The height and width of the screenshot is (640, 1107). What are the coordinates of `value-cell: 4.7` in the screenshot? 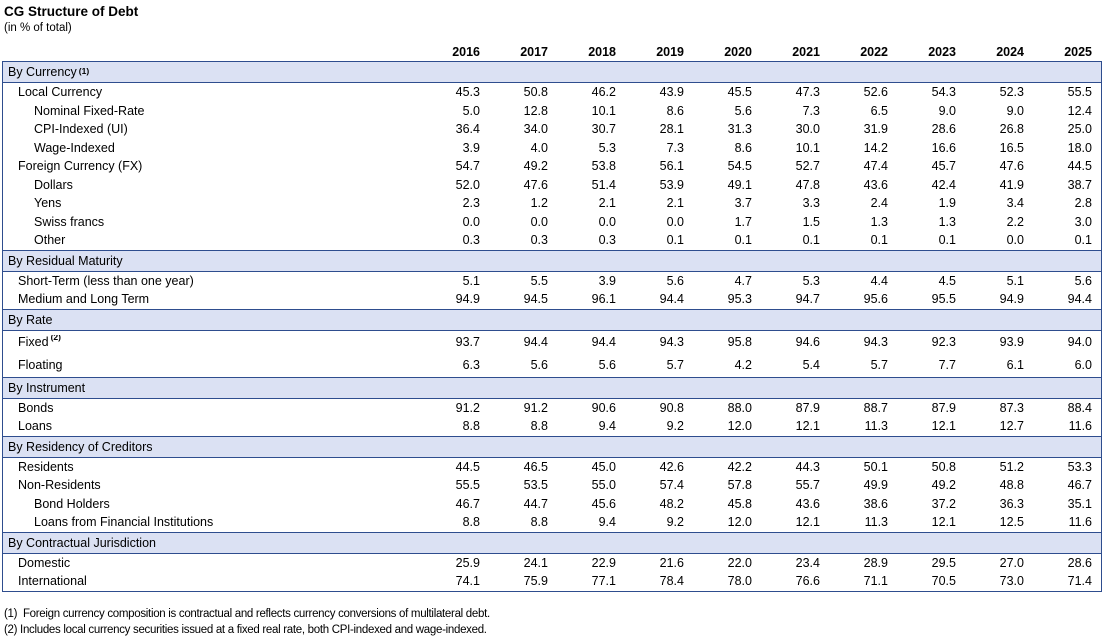 It's located at (743, 280).